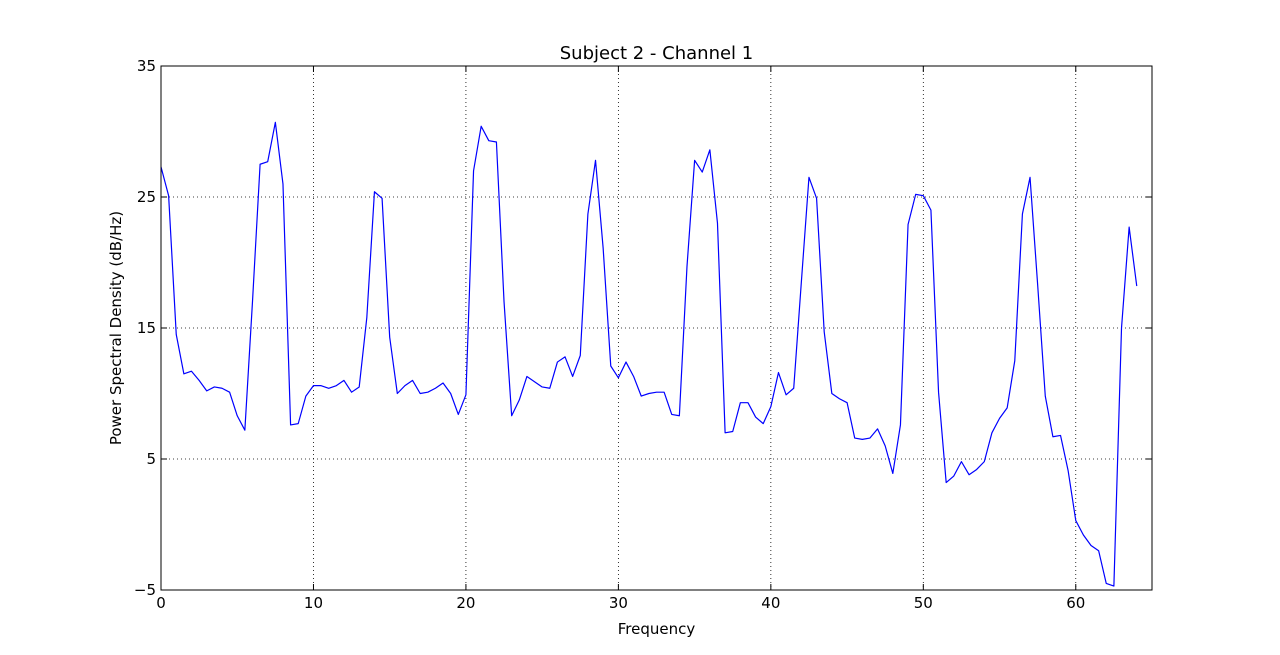 This screenshot has width=1280, height=655. I want to click on x-tick-label: 50, so click(923, 603).